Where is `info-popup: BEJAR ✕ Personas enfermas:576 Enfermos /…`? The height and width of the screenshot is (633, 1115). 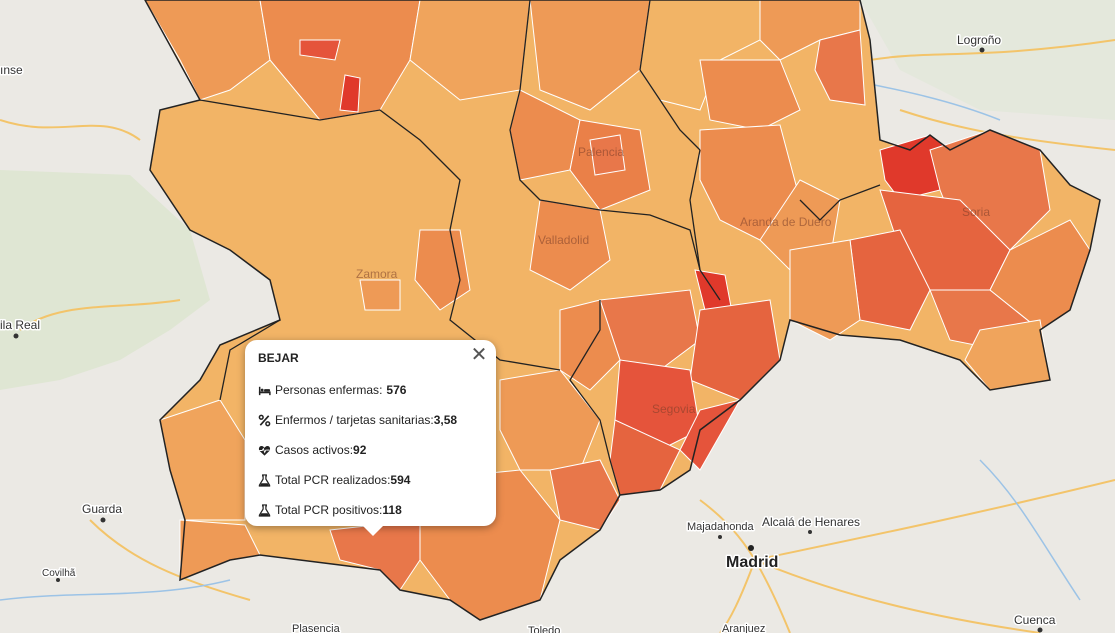
info-popup: BEJAR ✕ Personas enfermas:576 Enfermos /… is located at coordinates (370, 438).